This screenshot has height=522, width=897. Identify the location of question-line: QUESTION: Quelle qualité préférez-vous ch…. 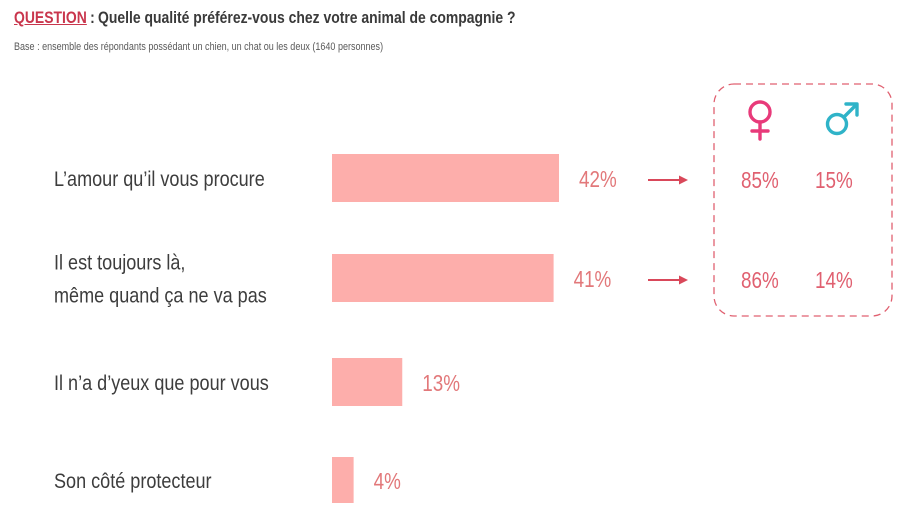
(265, 18).